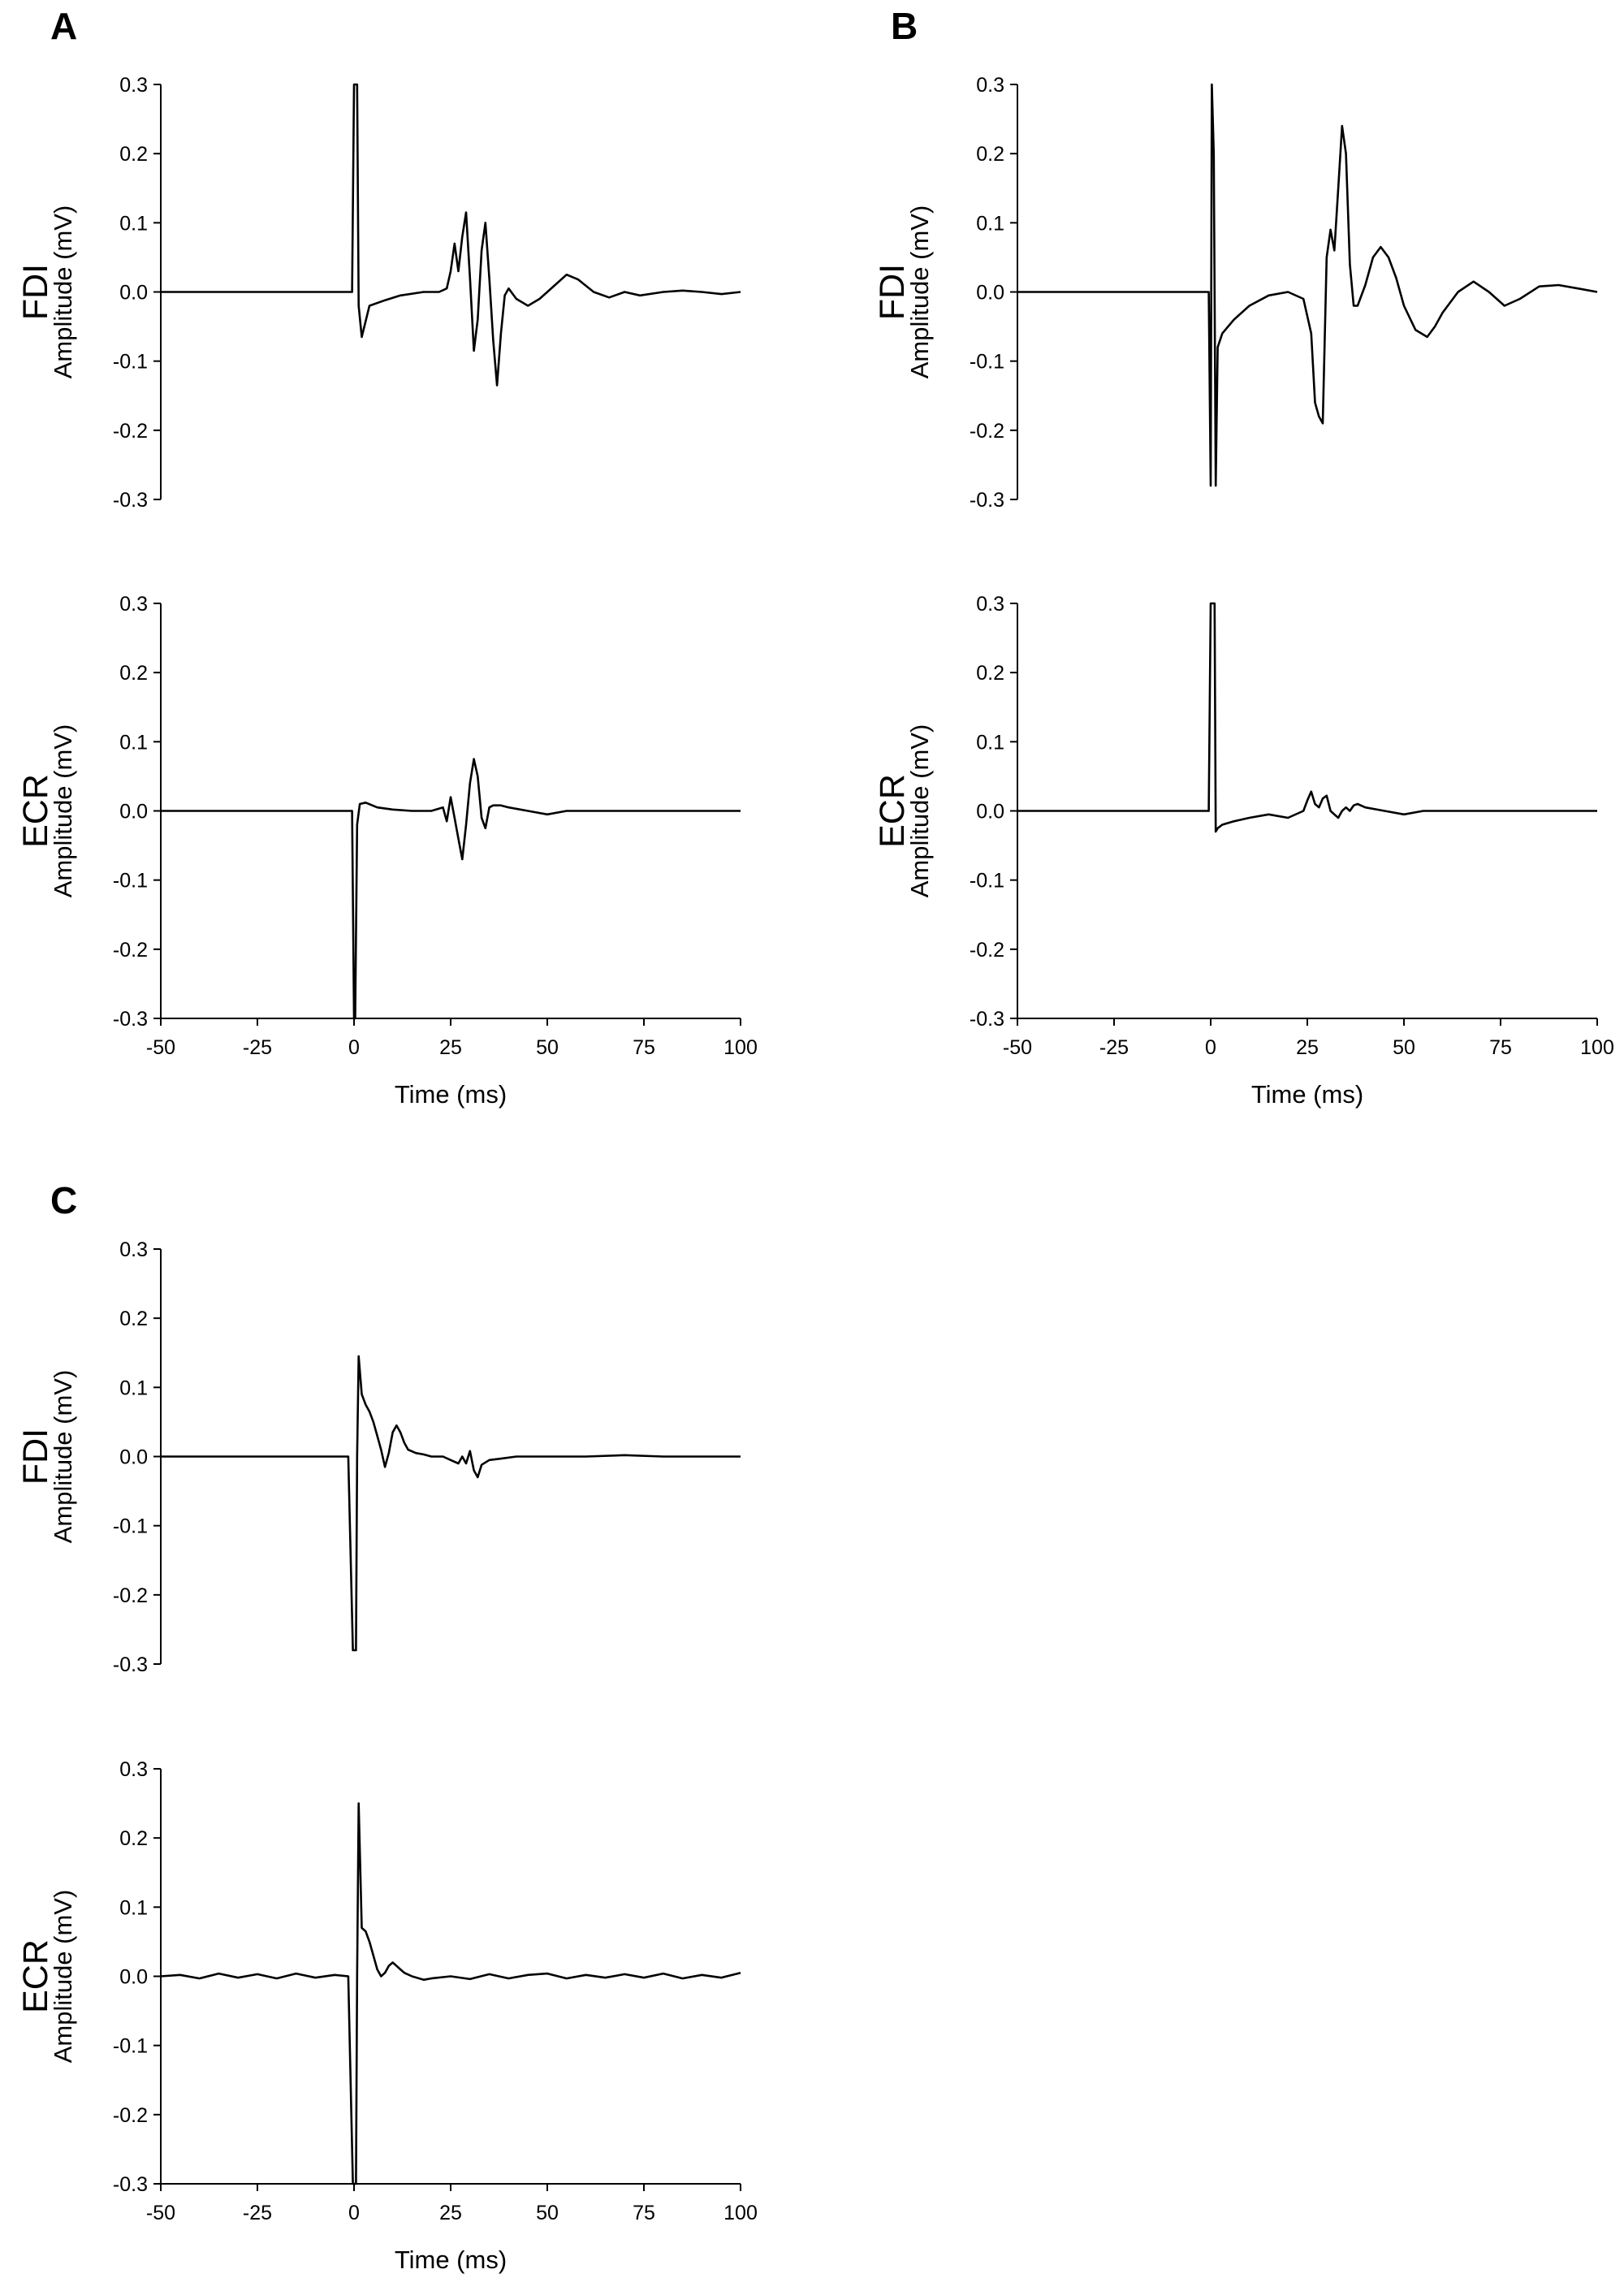 This screenshot has width=1624, height=2291. I want to click on panel-letter-b: B, so click(904, 26).